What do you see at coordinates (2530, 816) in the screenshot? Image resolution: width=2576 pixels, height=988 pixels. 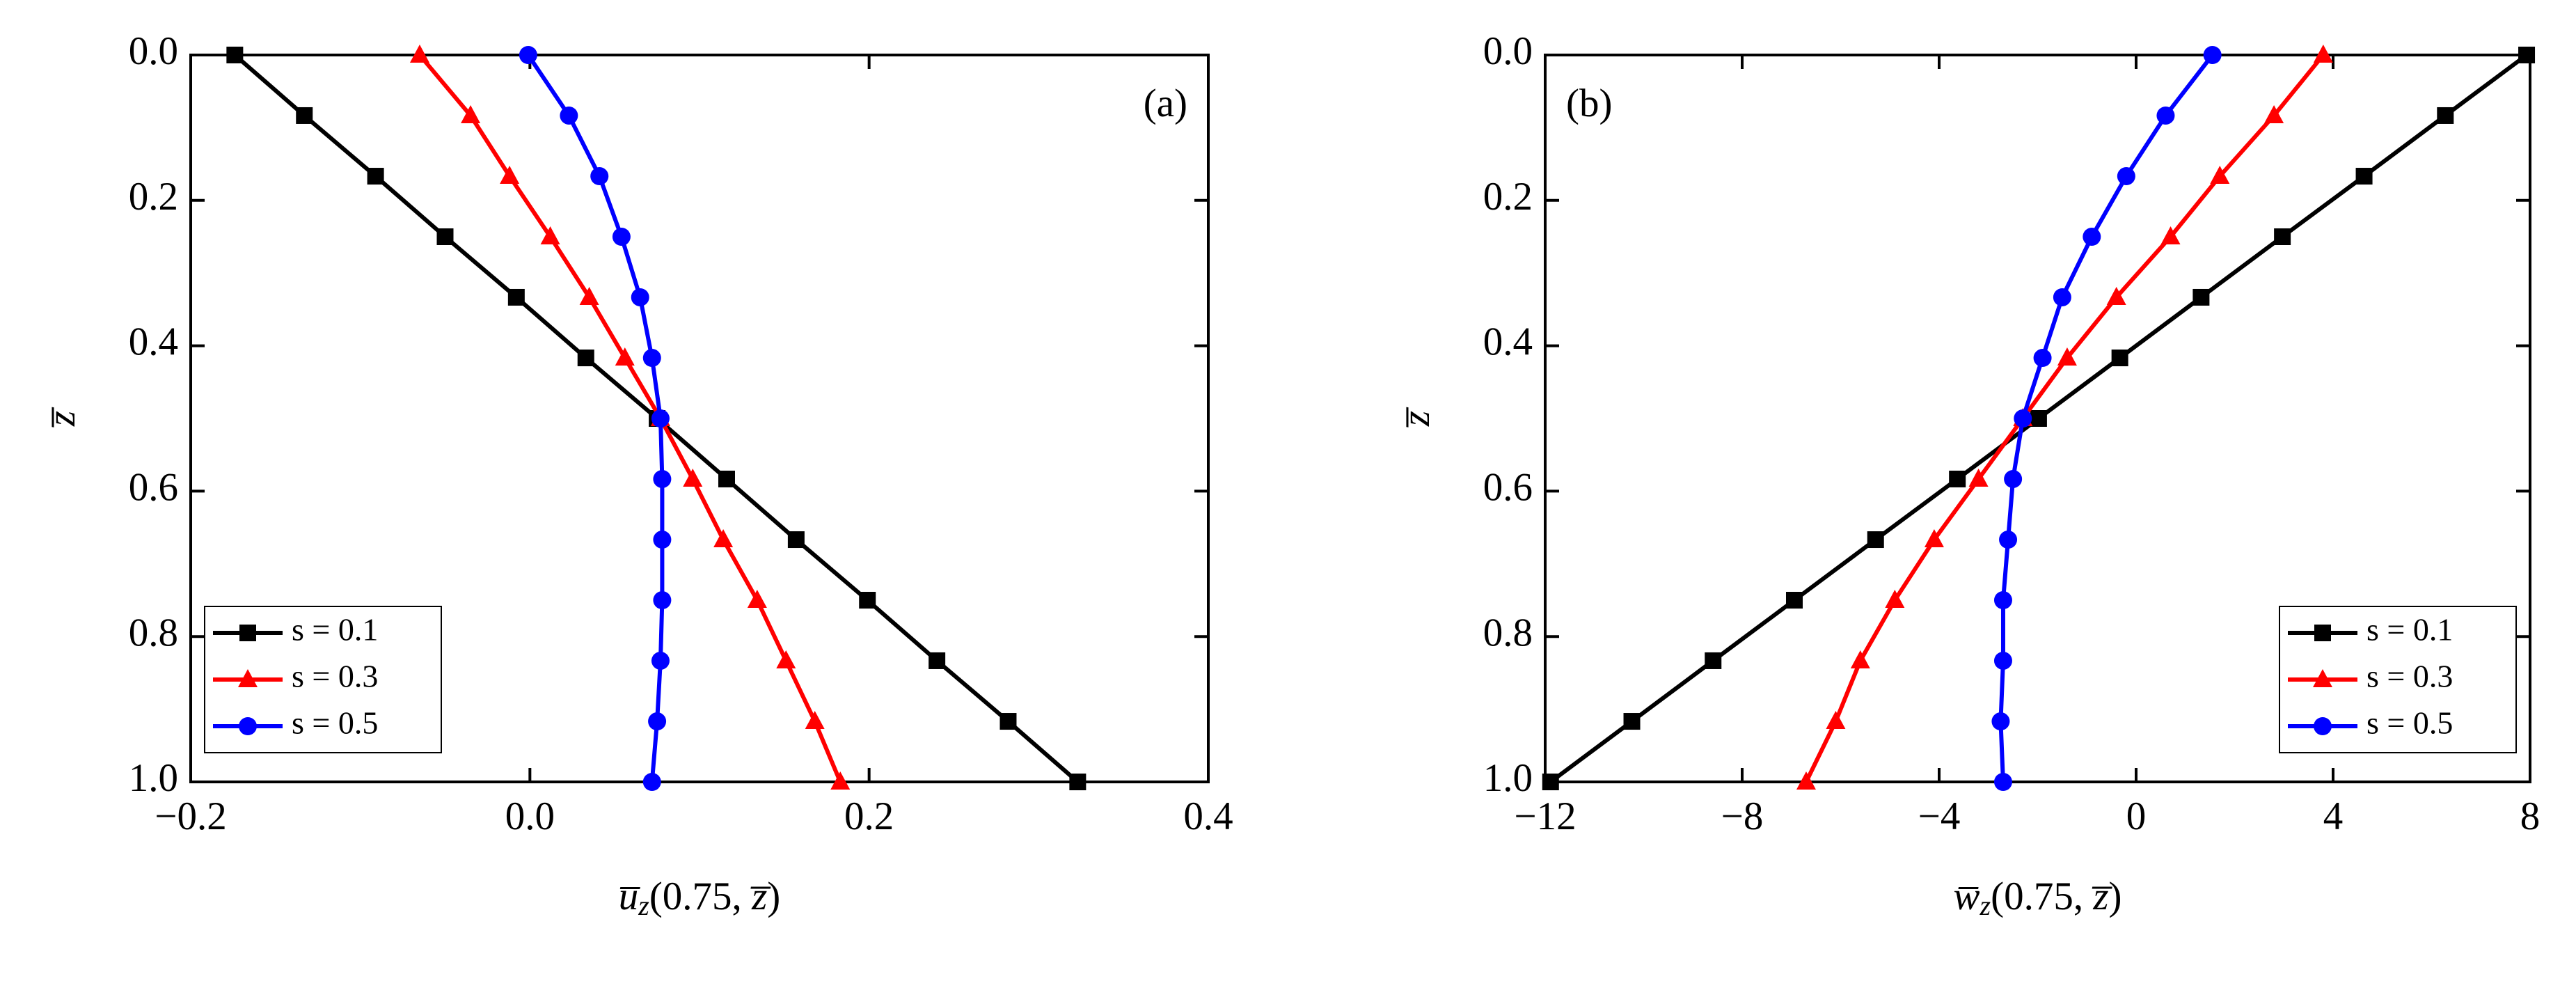 I see `x-tick-label: 8` at bounding box center [2530, 816].